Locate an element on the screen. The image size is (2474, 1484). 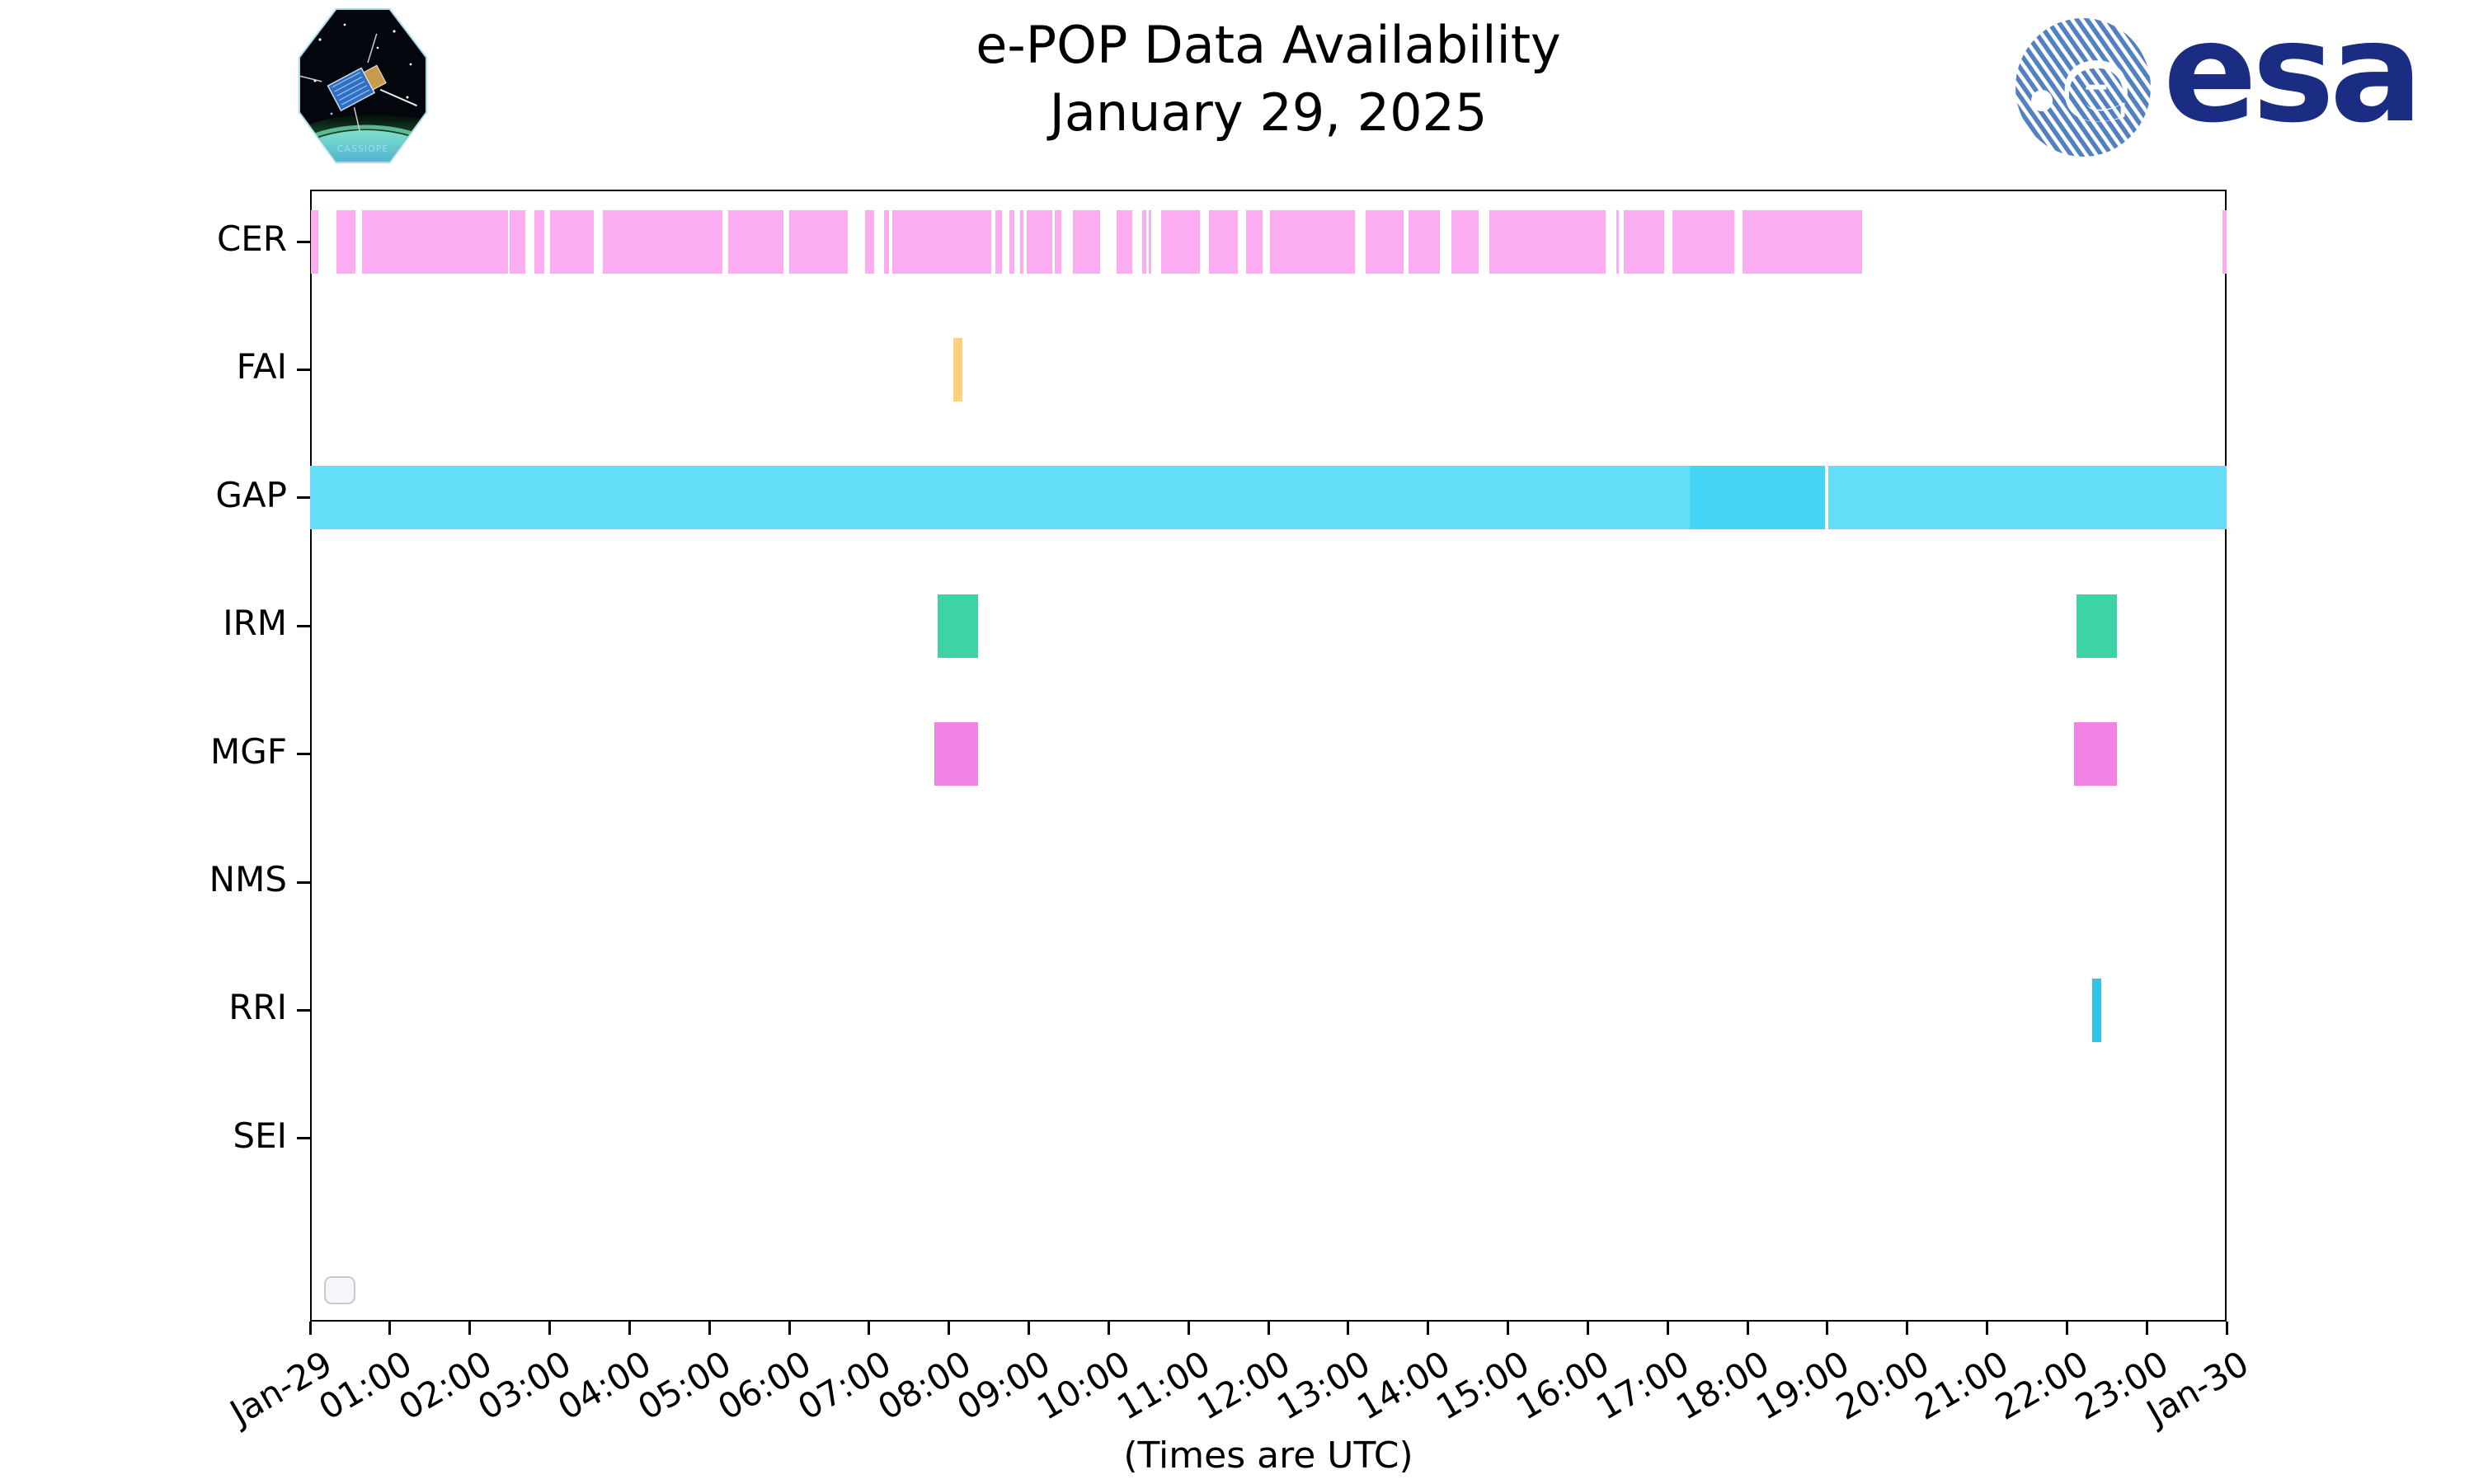
cassiope-mission-patch: CASSIOPE is located at coordinates (362, 86).